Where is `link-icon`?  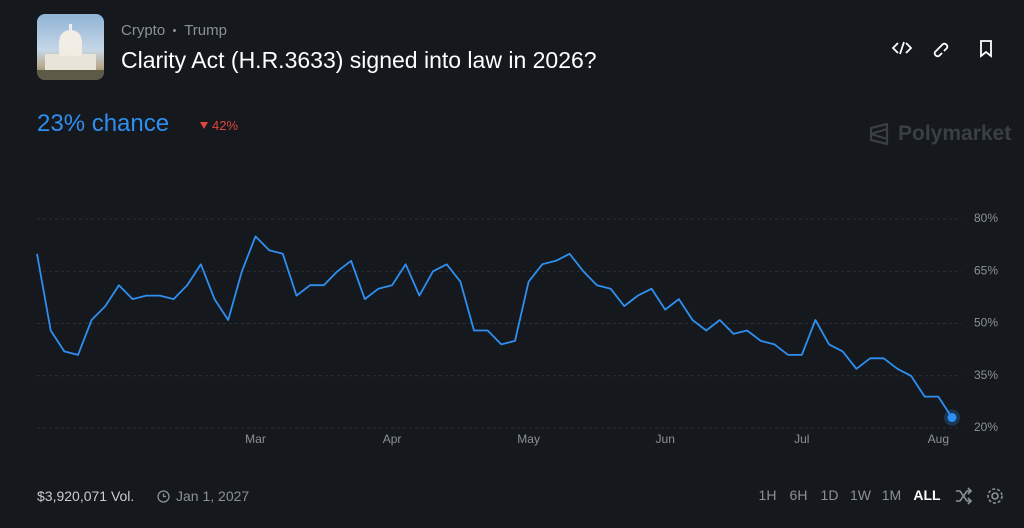 link-icon is located at coordinates (941, 50).